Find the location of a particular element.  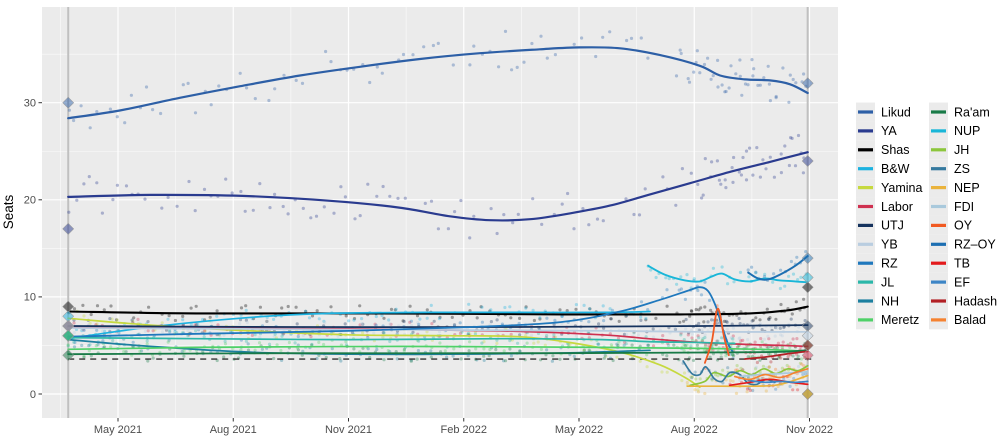

series-line-nup is located at coordinates (728, 274).